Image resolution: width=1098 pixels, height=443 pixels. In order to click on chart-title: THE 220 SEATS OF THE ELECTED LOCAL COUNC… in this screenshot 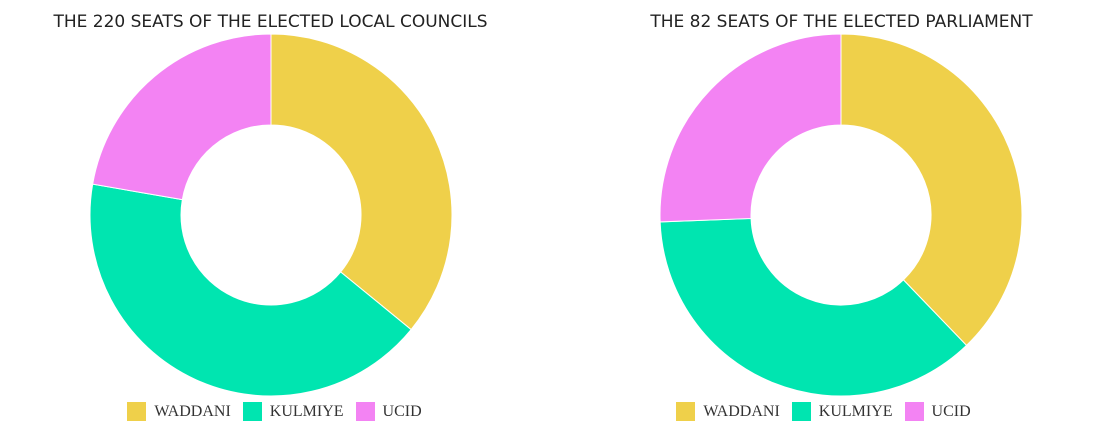, I will do `click(270, 22)`.